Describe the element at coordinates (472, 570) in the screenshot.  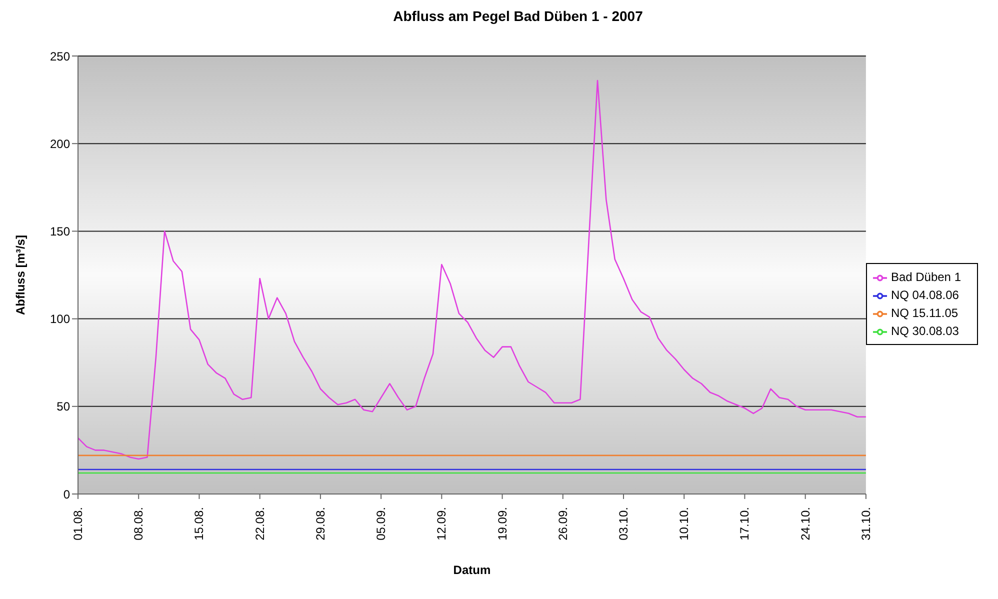
I see `x-axis-title: Datum` at that location.